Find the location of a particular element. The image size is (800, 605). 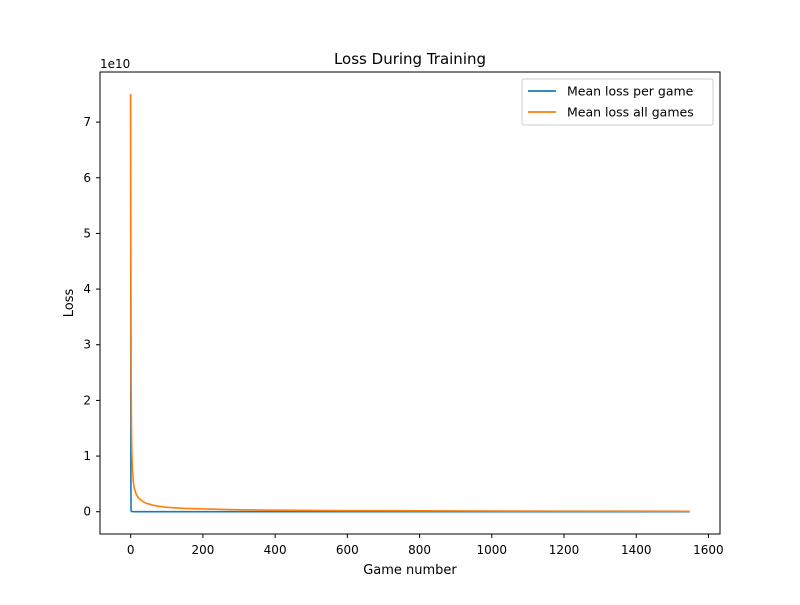

y-tick-label: 1 is located at coordinates (87, 456).